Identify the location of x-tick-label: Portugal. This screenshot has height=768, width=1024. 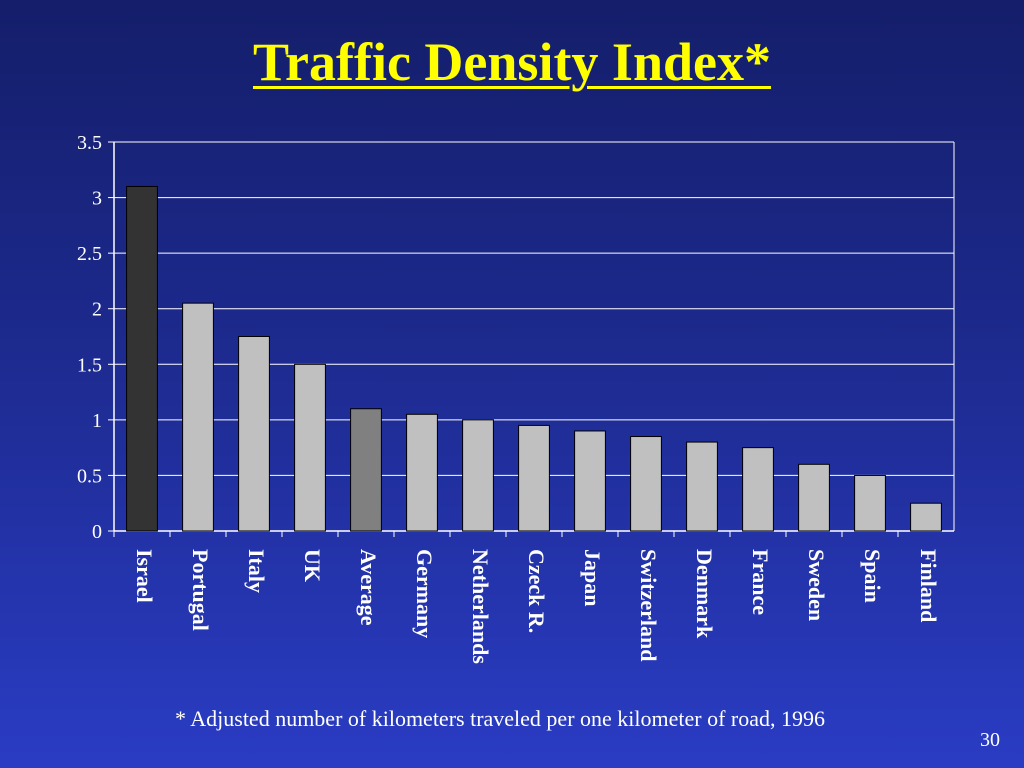
(200, 590).